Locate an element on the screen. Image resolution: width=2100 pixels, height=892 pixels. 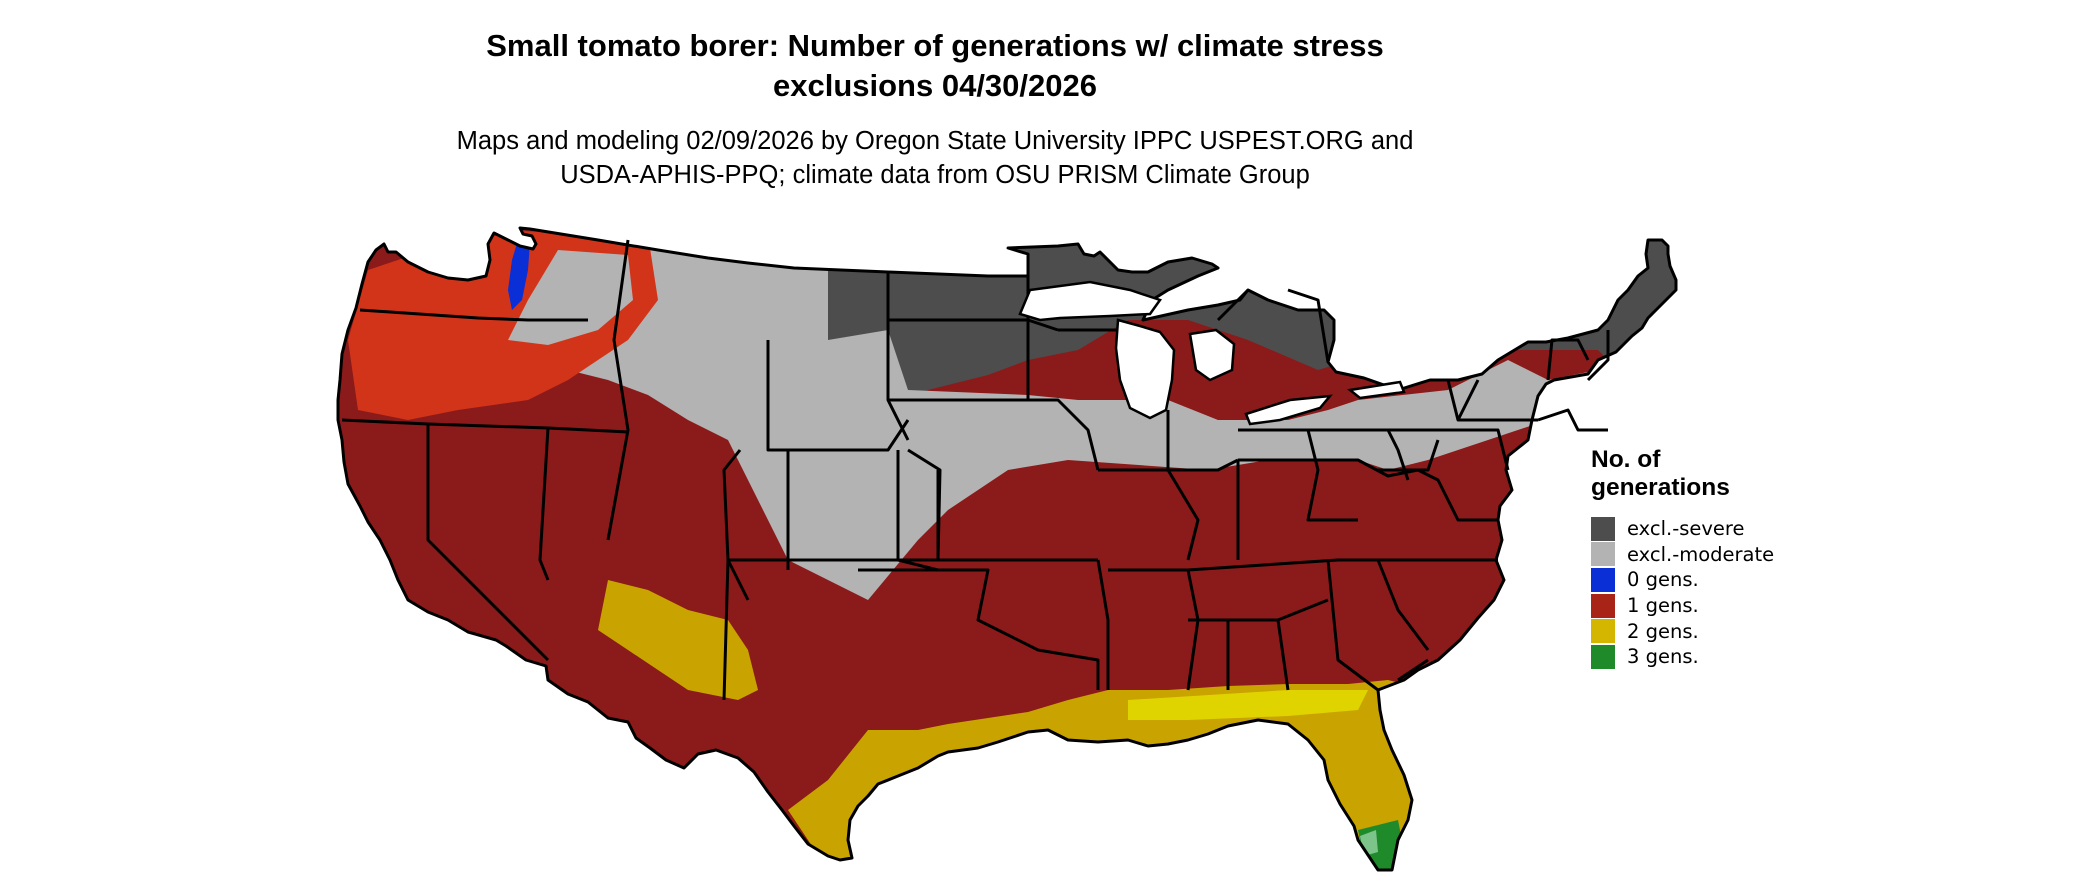
legend-item-excl-severe: excl.-severe is located at coordinates (1701, 529).